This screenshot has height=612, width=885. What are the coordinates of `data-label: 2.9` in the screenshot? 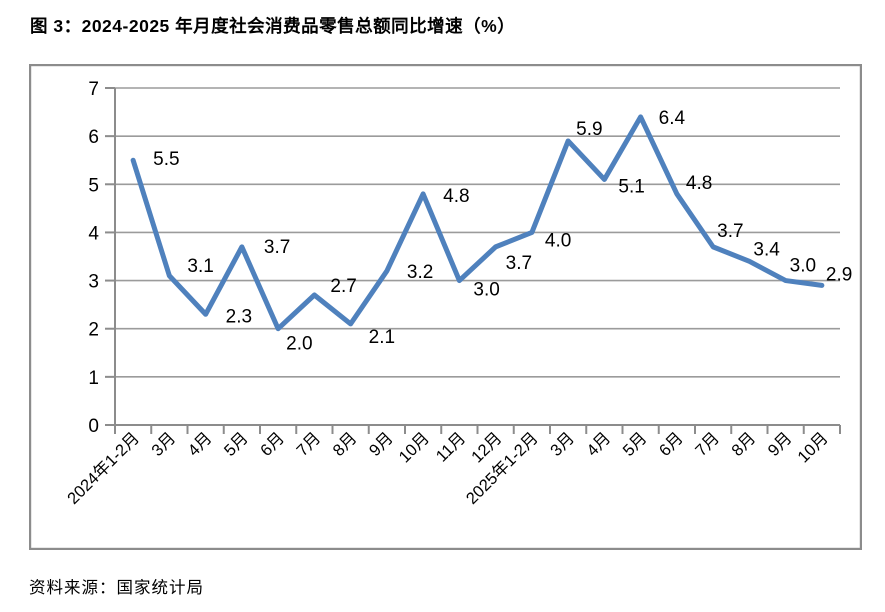 It's located at (839, 274).